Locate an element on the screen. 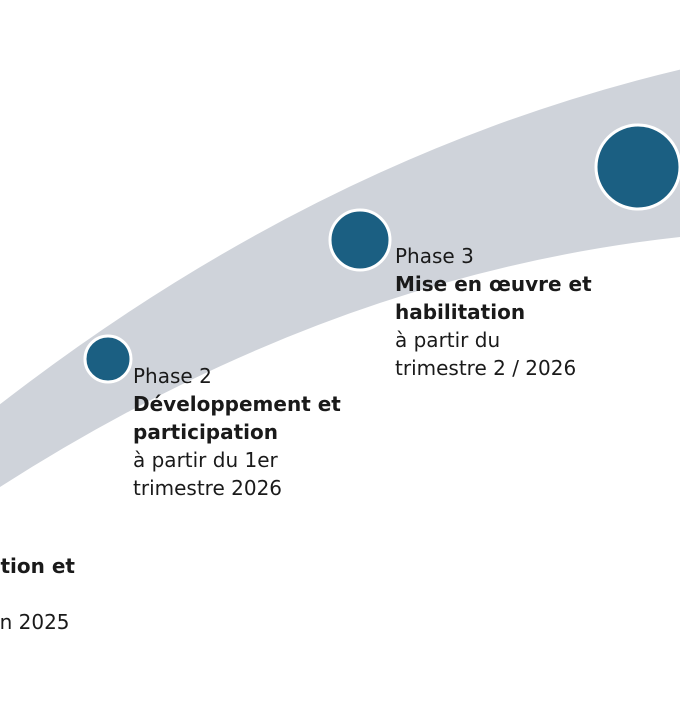  phase3-title-line1: Mise en œuvre et is located at coordinates (493, 284).